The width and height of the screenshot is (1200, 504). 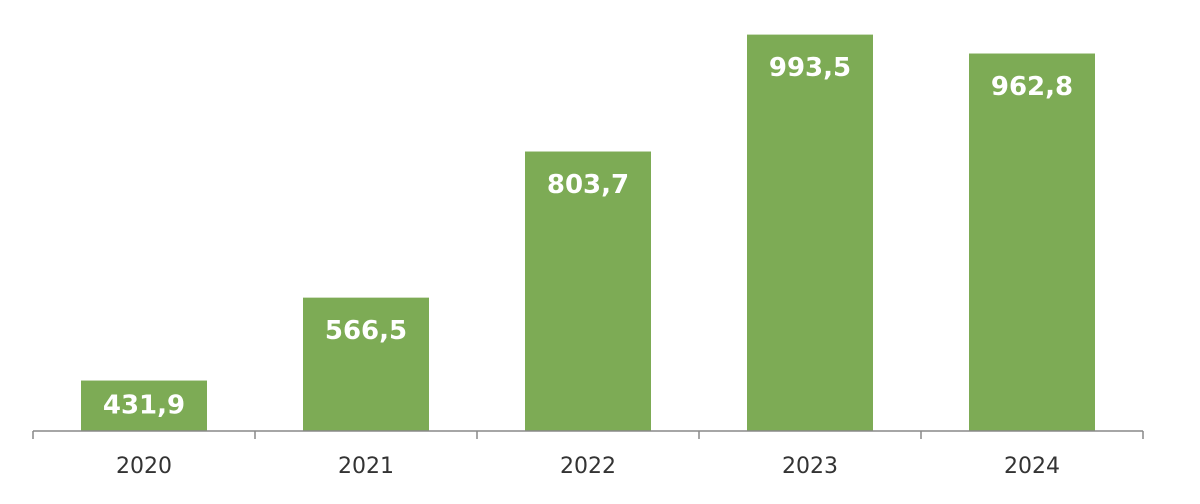 What do you see at coordinates (366, 466) in the screenshot?
I see `x-tick-label: 2021` at bounding box center [366, 466].